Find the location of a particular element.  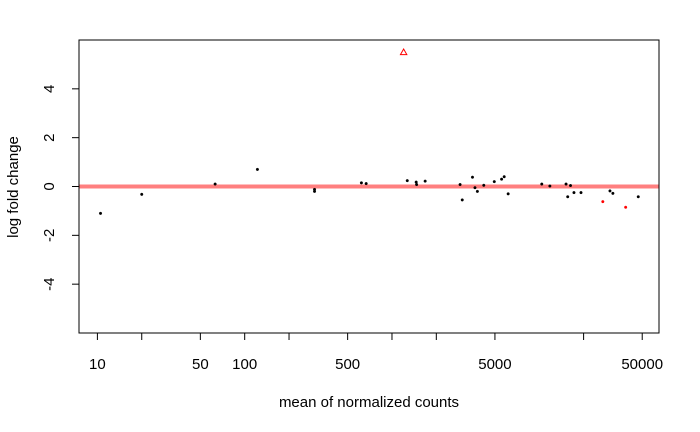

x-tick-label: 50 is located at coordinates (200, 364).